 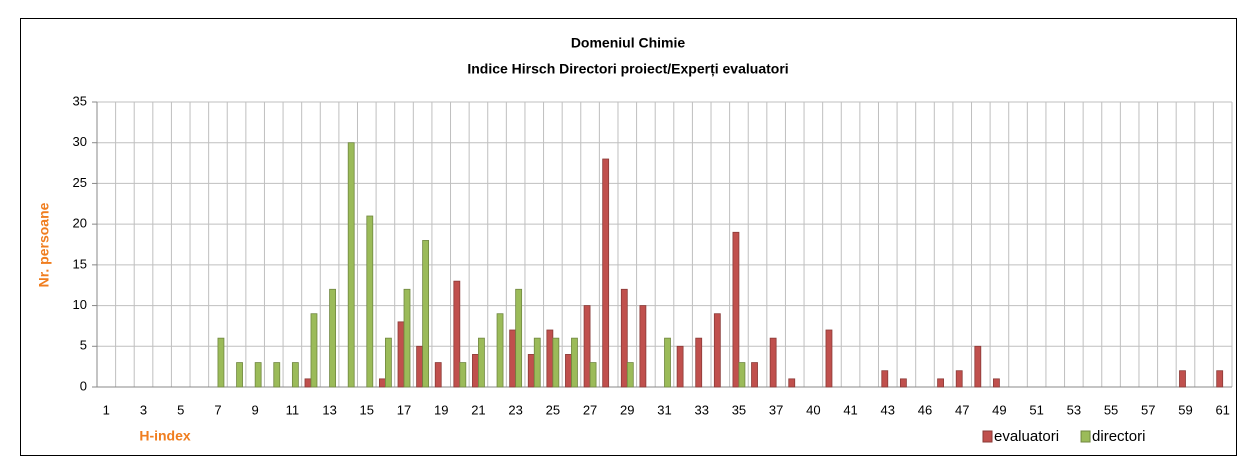 I want to click on x-tick-label: 40, so click(x=813, y=409).